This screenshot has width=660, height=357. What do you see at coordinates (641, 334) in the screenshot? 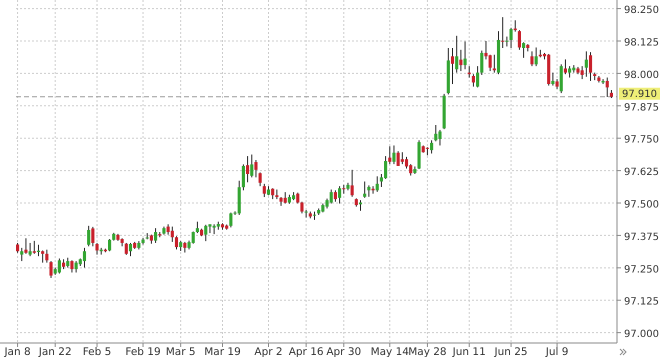
I see `y-tick-label: 97.000` at bounding box center [641, 334].